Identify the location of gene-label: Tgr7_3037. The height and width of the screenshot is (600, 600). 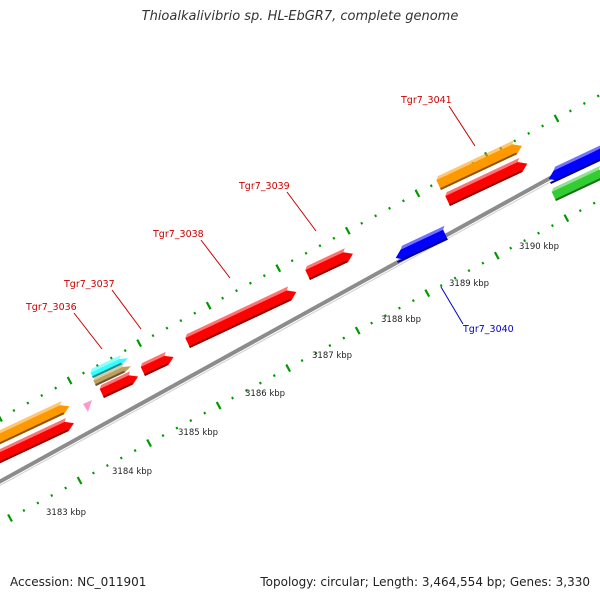
(89, 284).